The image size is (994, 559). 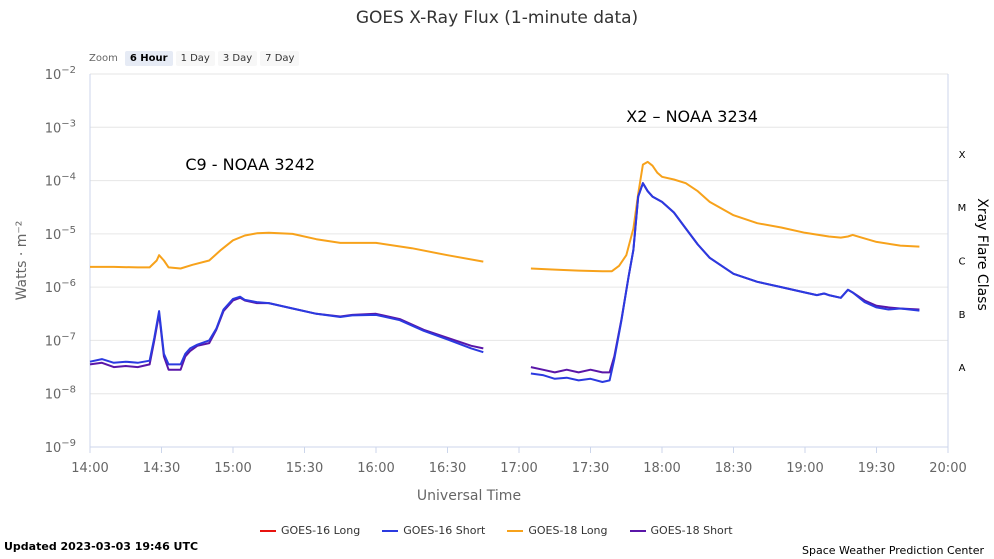 I want to click on zoom-label: Zoom, so click(x=103, y=58).